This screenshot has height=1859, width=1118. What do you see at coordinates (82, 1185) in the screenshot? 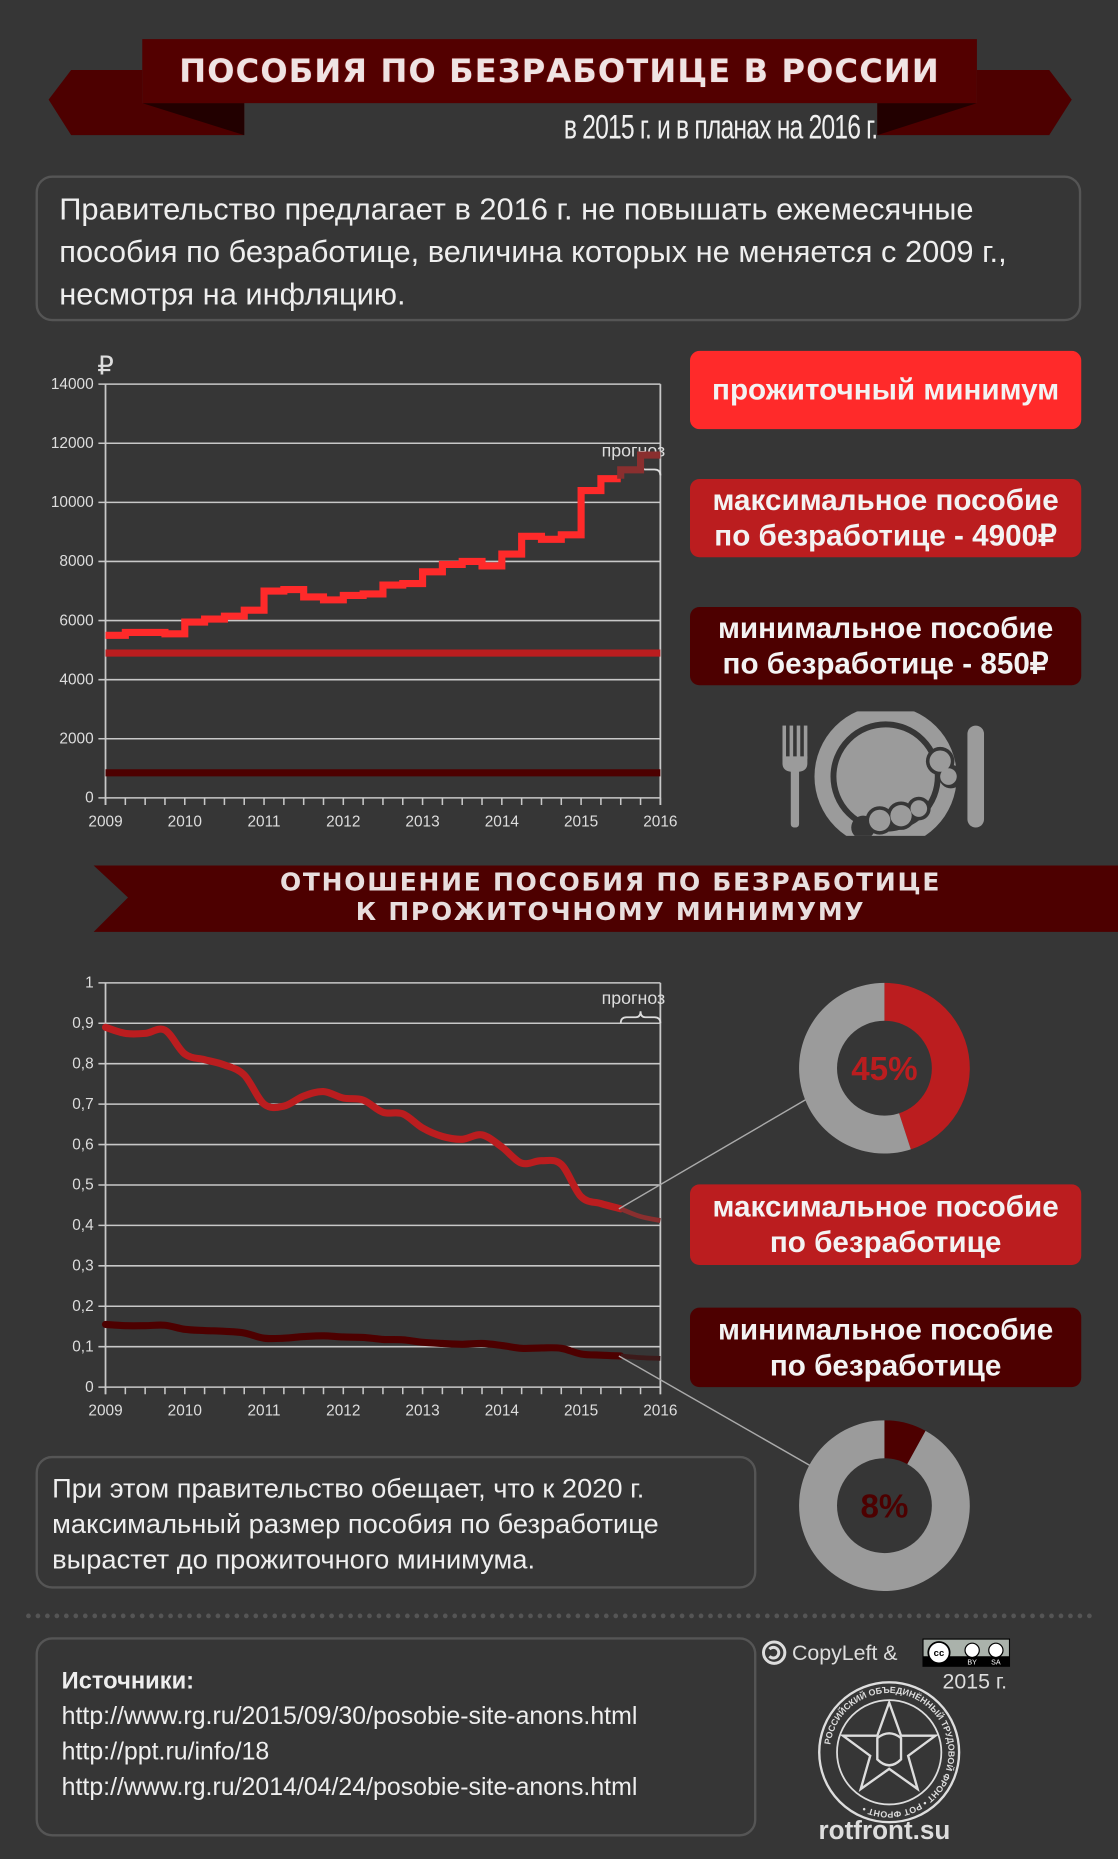
I see `y-tick-label: 0,5` at bounding box center [82, 1185].